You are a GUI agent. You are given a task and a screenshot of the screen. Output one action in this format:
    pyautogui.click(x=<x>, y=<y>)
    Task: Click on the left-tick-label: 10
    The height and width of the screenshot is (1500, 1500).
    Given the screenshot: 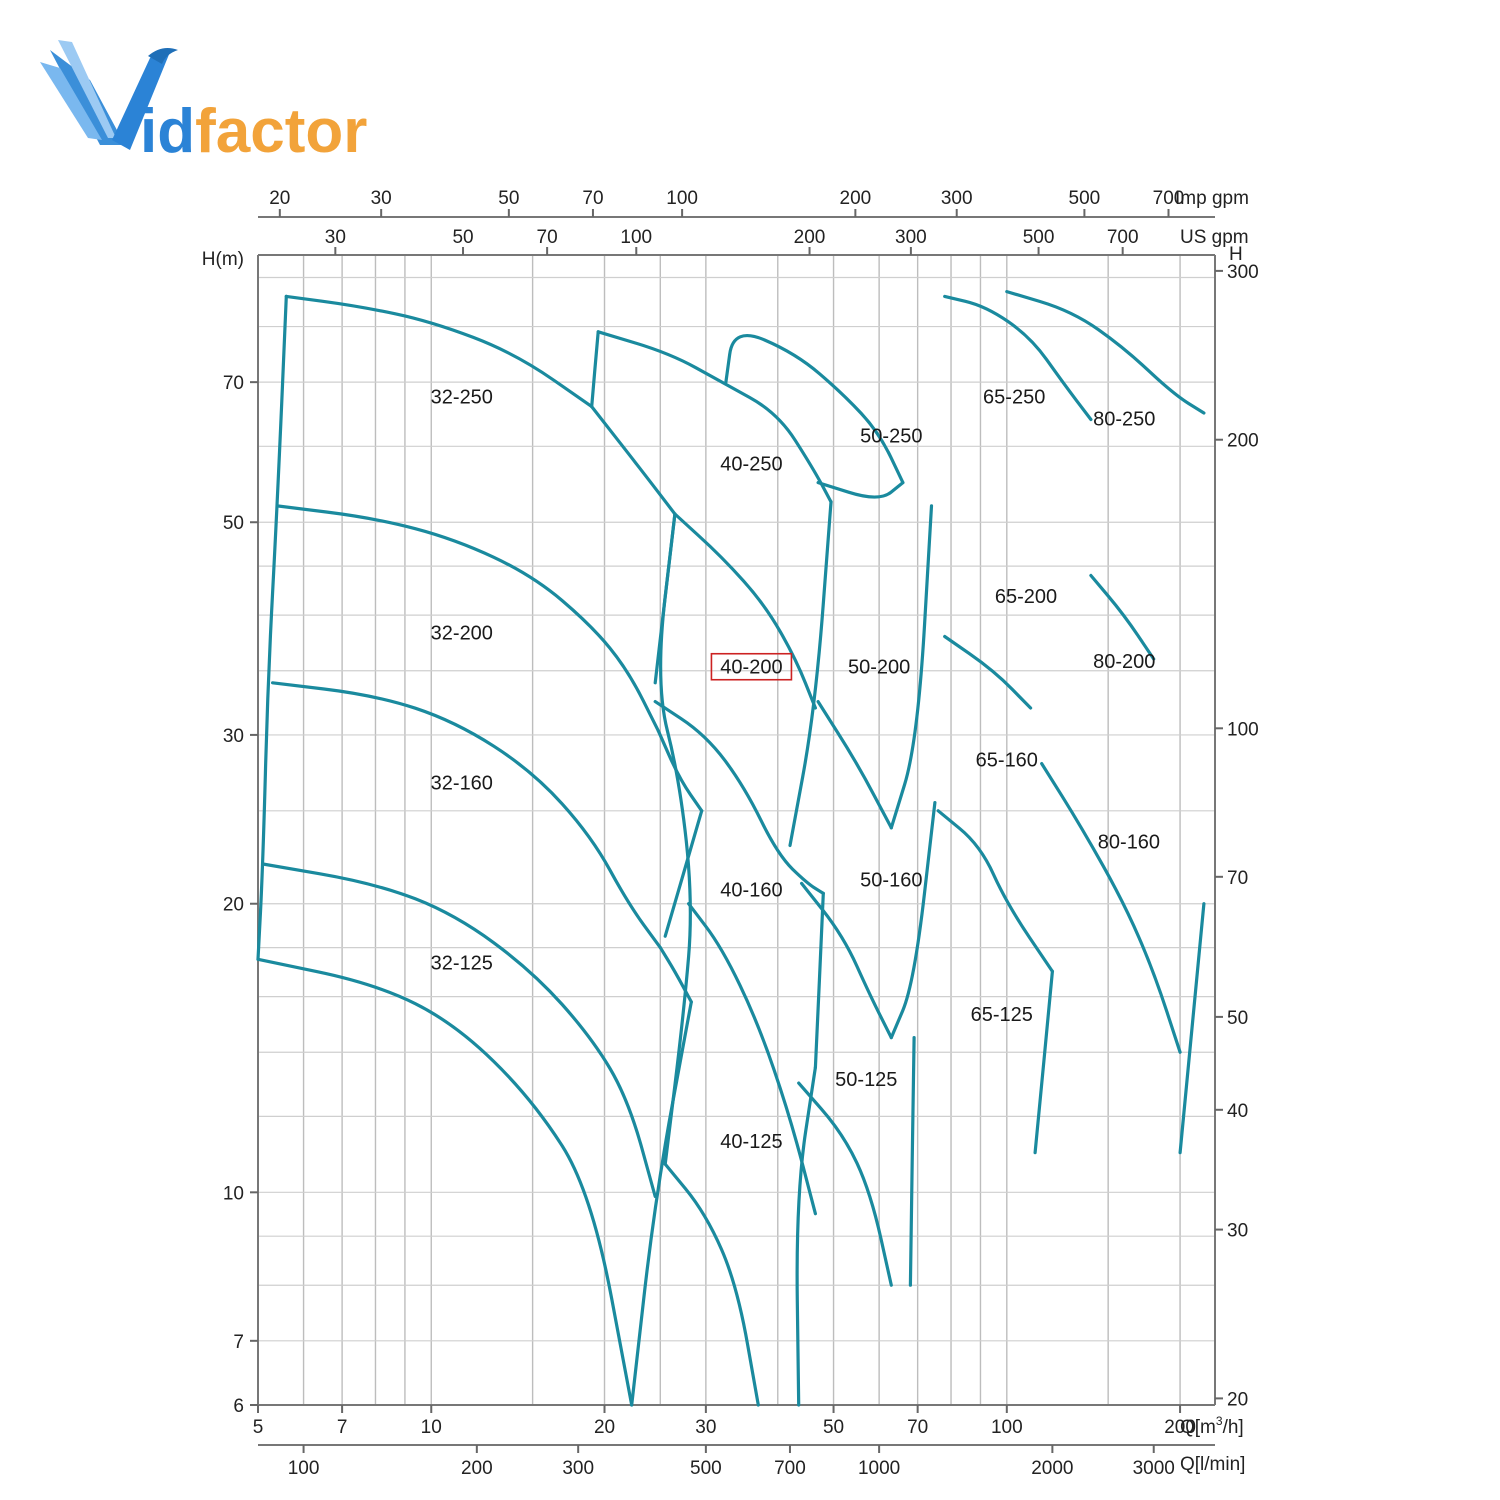 What is the action you would take?
    pyautogui.click(x=233, y=1193)
    